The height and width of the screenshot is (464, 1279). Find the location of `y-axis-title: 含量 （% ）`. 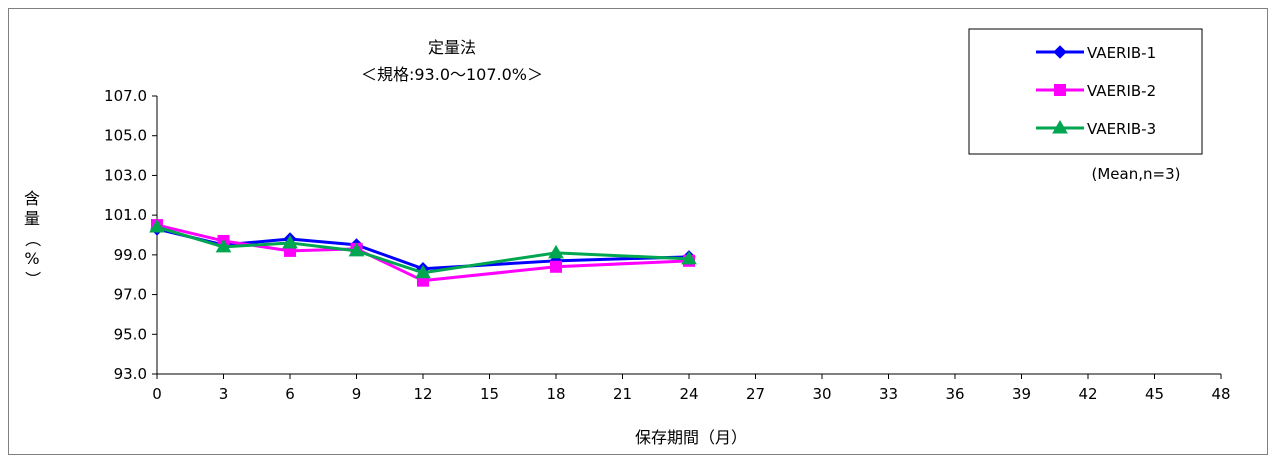

y-axis-title: 含量 （% ） is located at coordinates (32, 238).